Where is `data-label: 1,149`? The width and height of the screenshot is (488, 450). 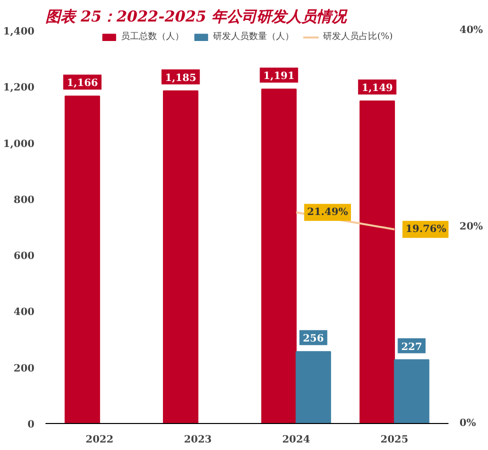
data-label: 1,149 is located at coordinates (377, 88).